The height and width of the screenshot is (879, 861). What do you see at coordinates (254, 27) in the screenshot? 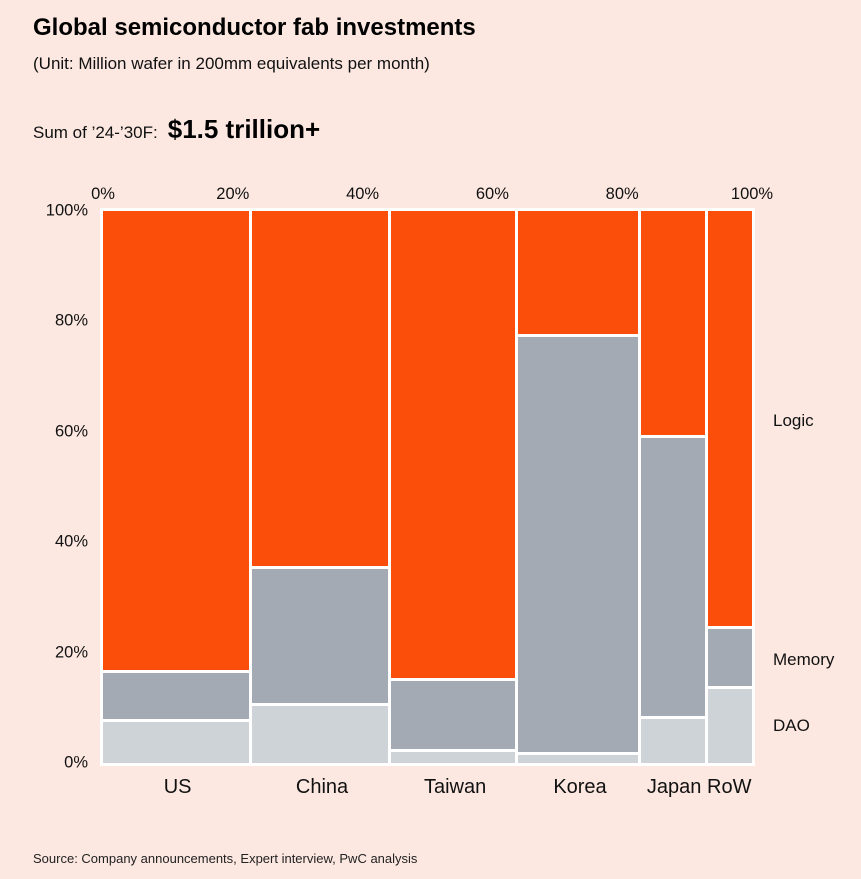
I see `page-title: Global semiconductor fab investments` at bounding box center [254, 27].